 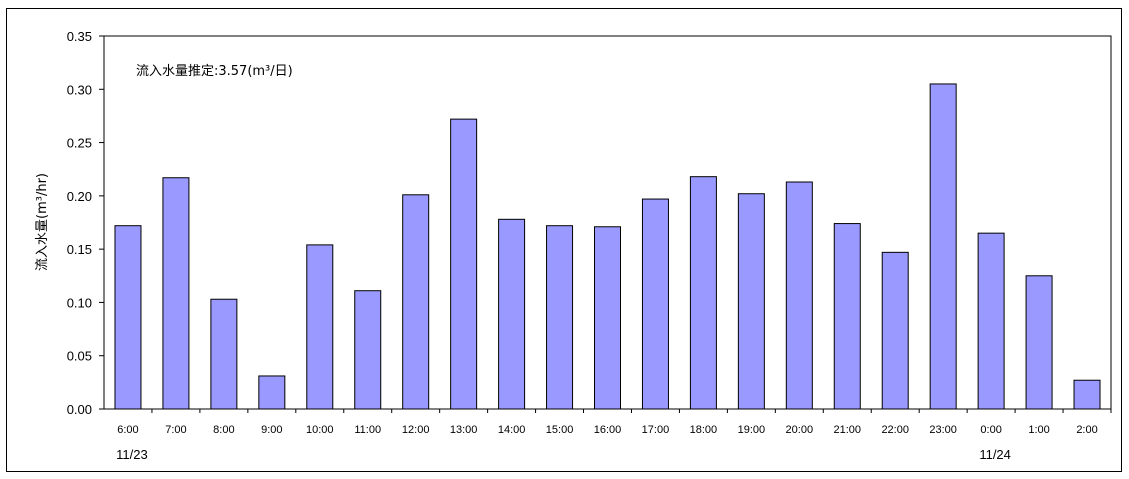 What do you see at coordinates (271, 430) in the screenshot?
I see `x-tick-label: 9:00` at bounding box center [271, 430].